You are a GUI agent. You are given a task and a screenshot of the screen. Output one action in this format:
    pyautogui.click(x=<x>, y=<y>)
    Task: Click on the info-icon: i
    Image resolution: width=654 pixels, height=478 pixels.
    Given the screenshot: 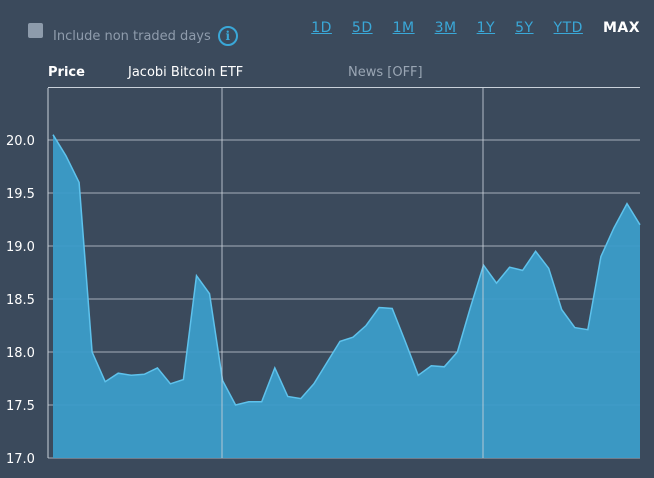 What is the action you would take?
    pyautogui.click(x=227, y=36)
    